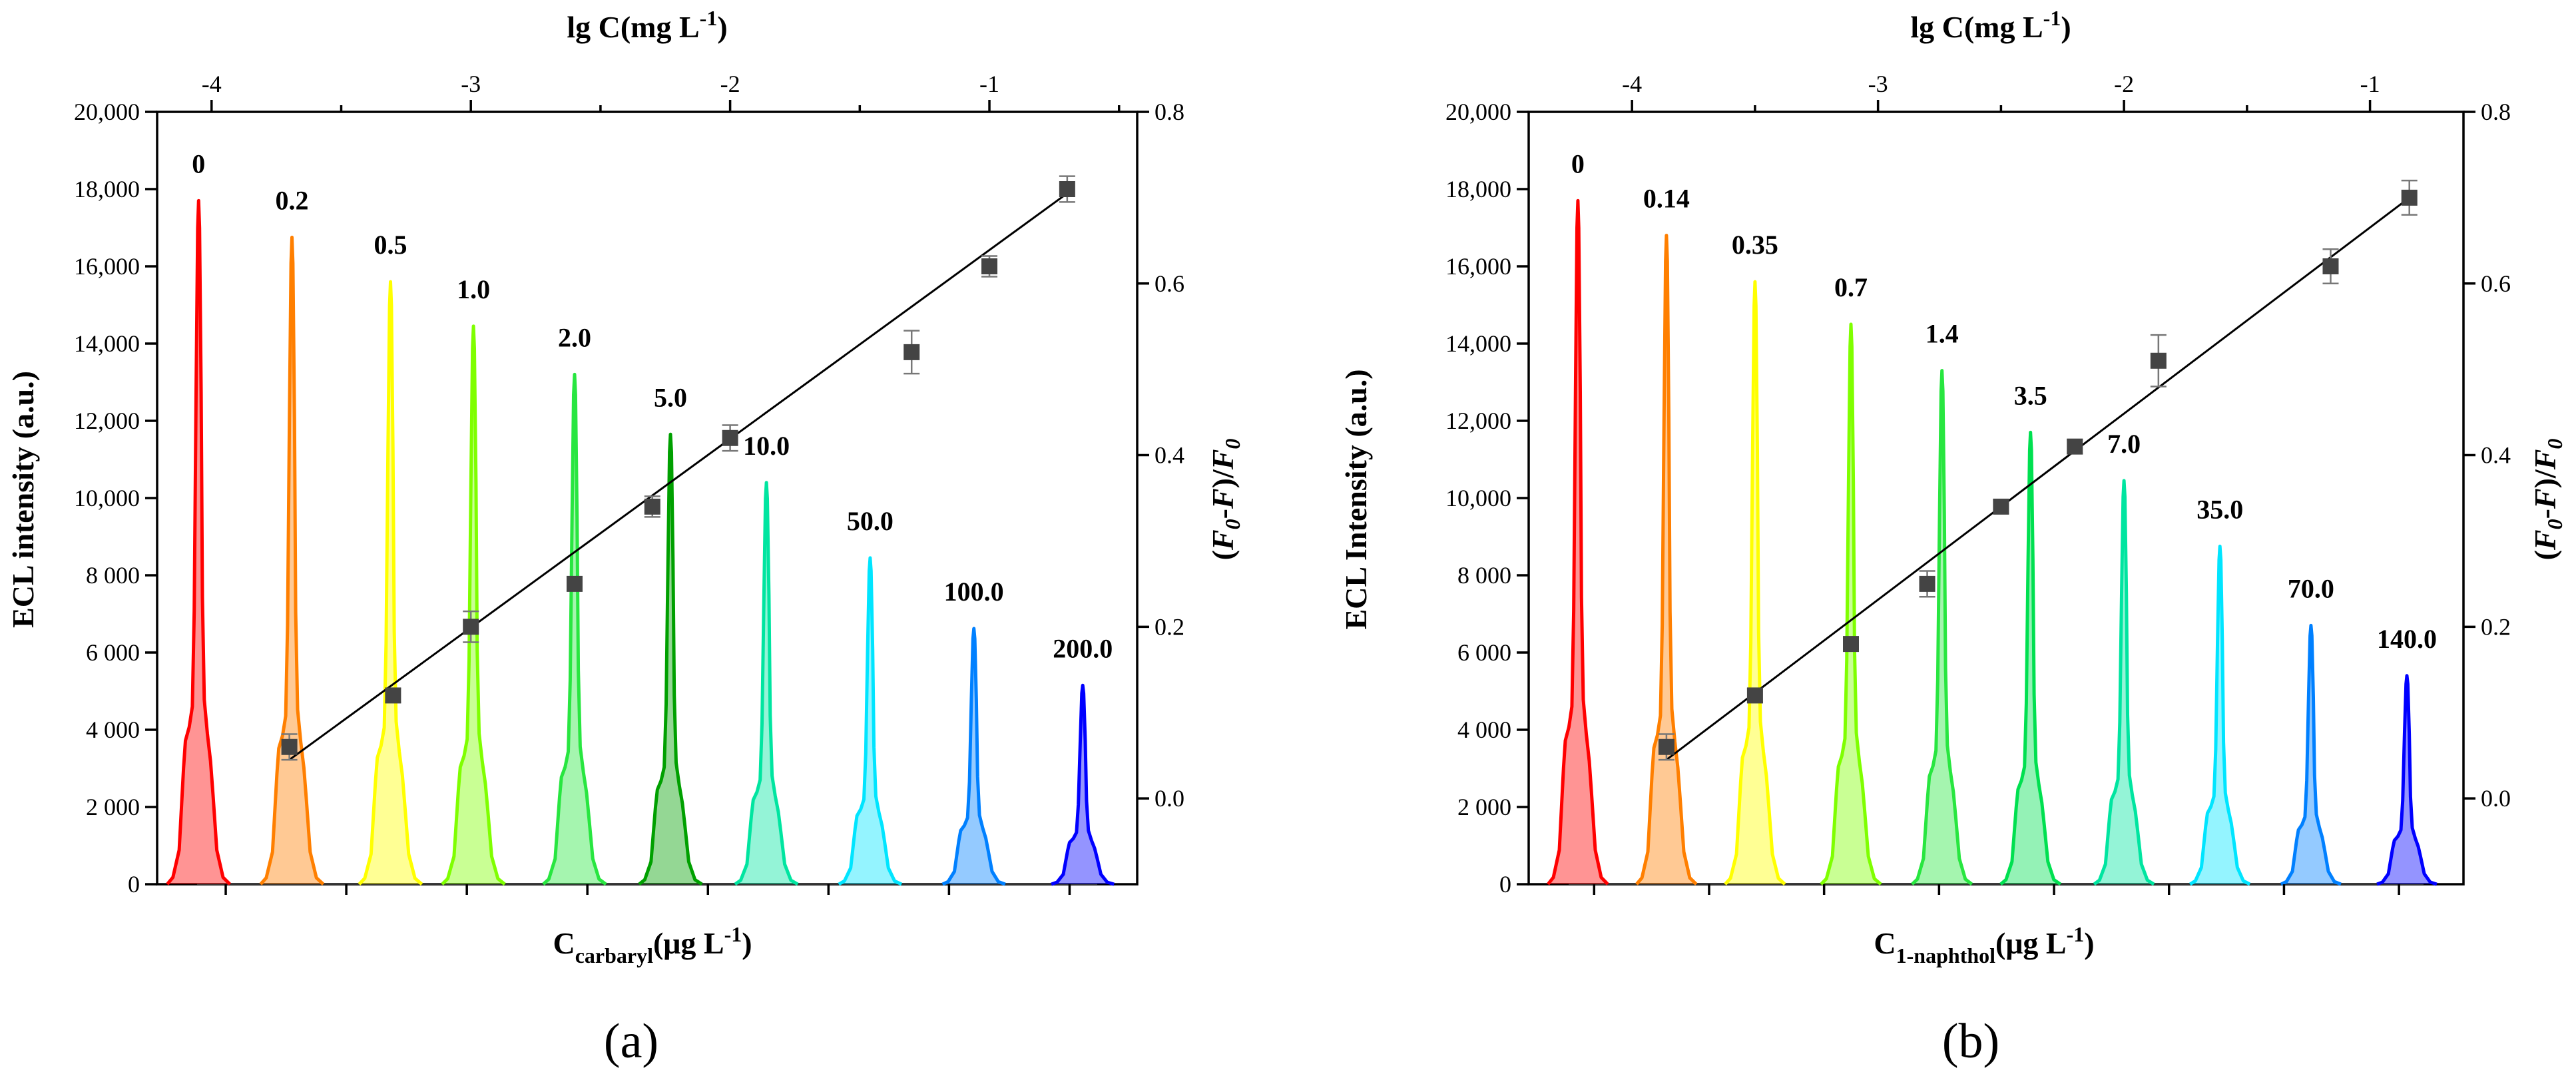 The width and height of the screenshot is (2576, 1074). Describe the element at coordinates (1666, 199) in the screenshot. I see `peak-concentration-label: 0.14` at that location.